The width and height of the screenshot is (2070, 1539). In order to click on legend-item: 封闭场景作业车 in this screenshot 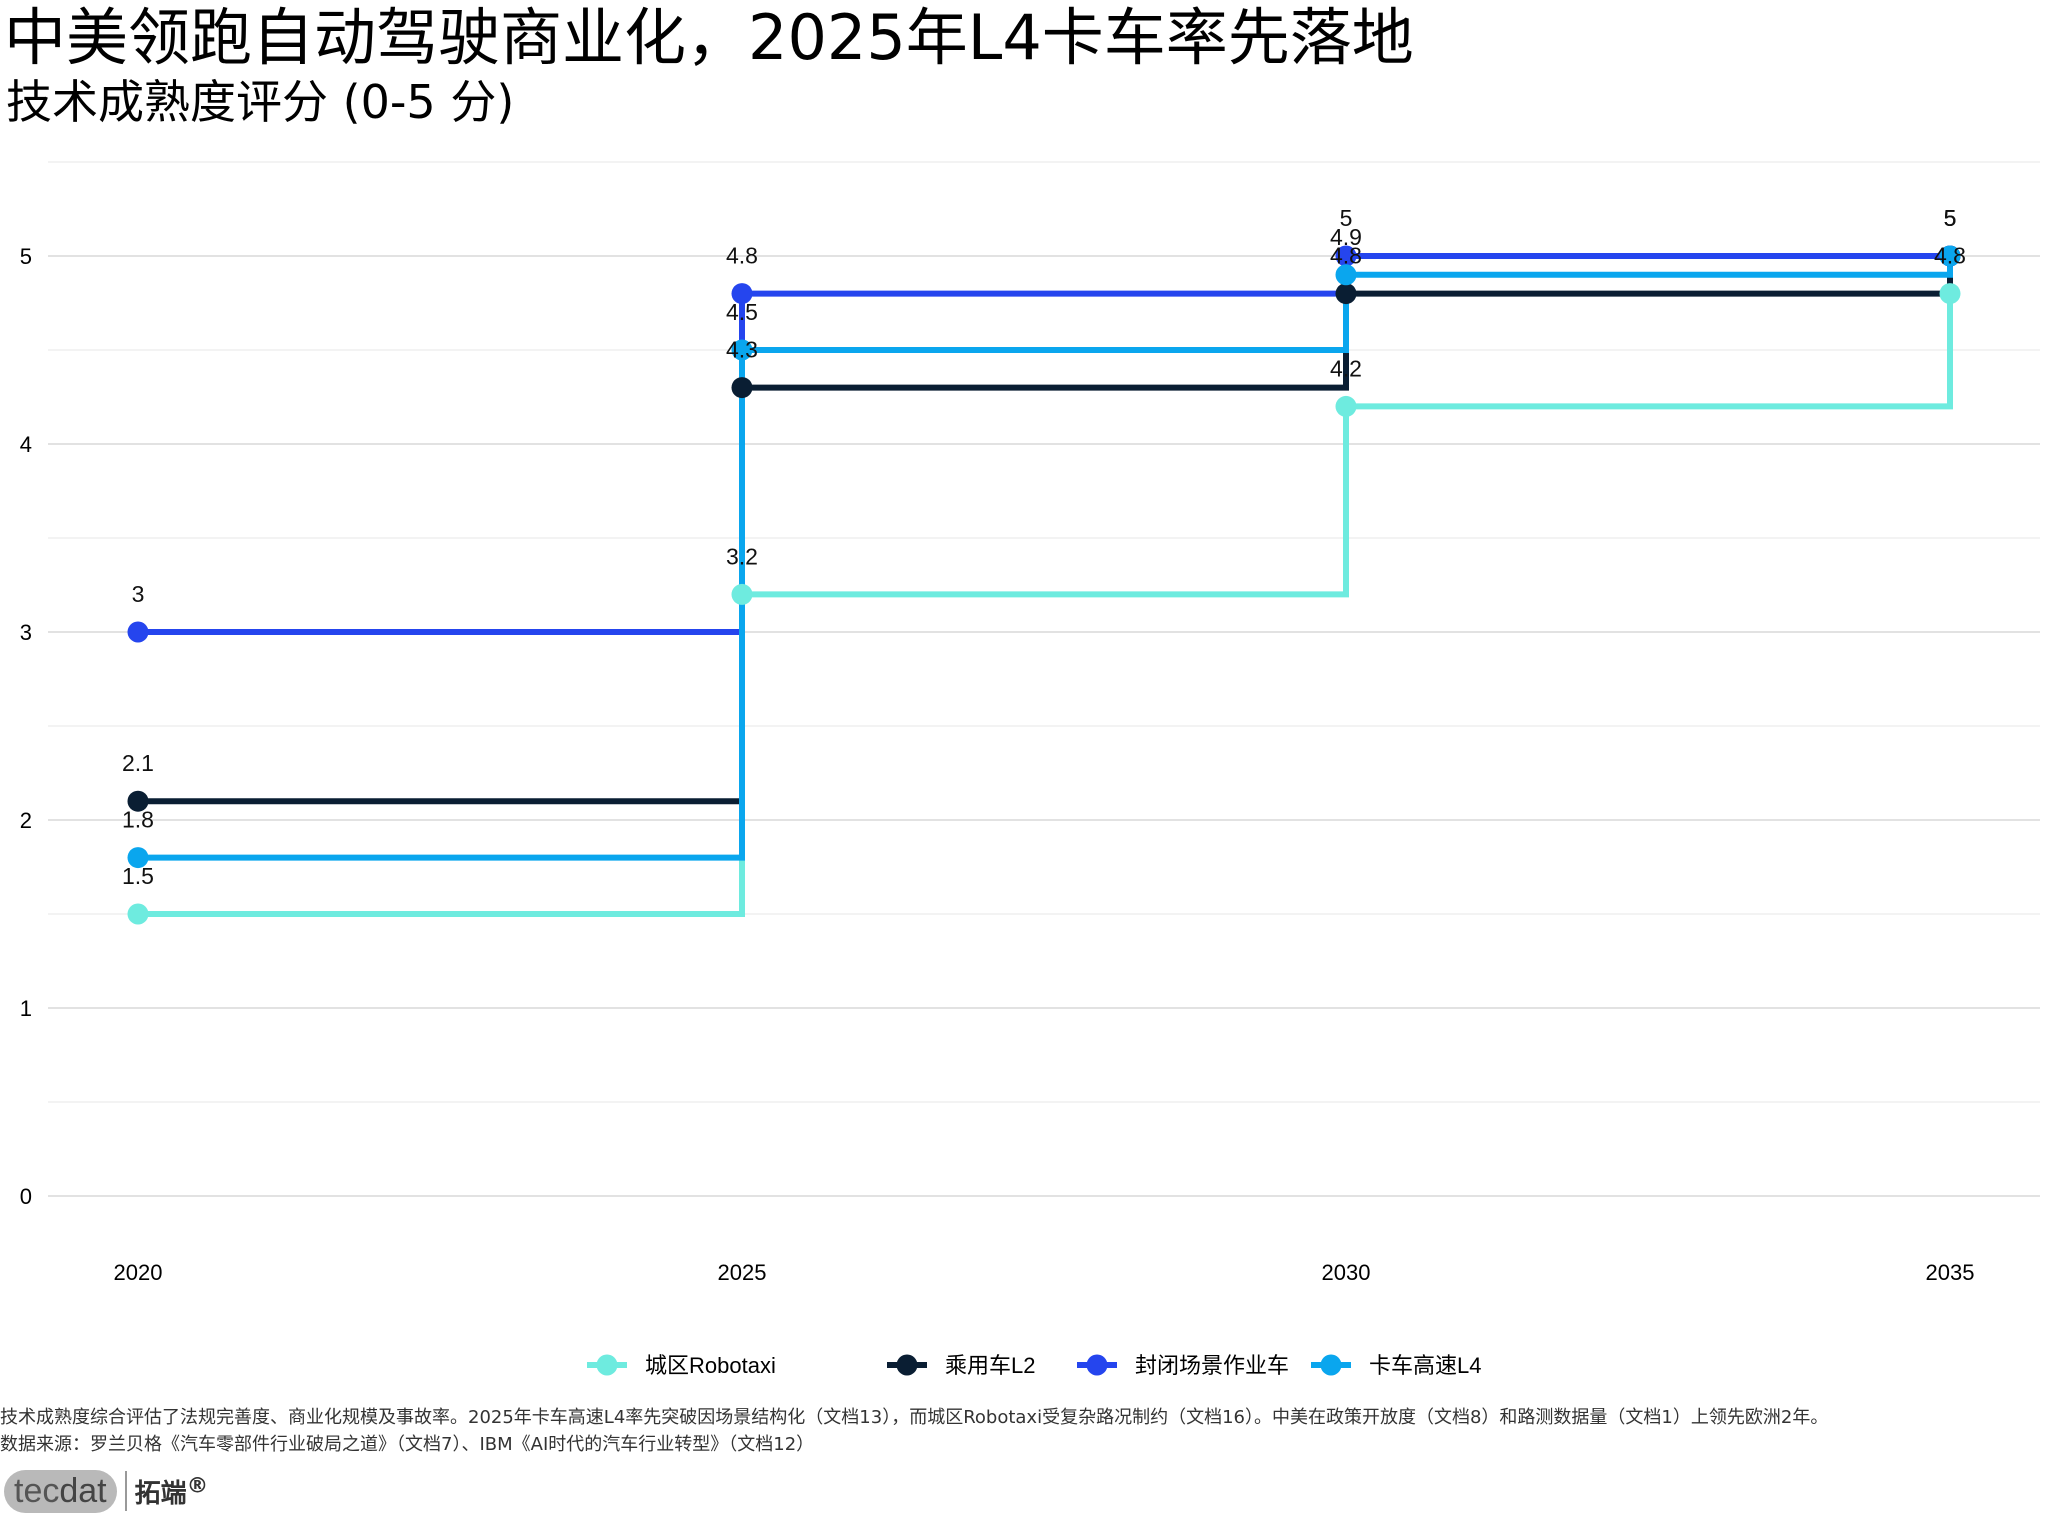, I will do `click(1183, 1365)`.